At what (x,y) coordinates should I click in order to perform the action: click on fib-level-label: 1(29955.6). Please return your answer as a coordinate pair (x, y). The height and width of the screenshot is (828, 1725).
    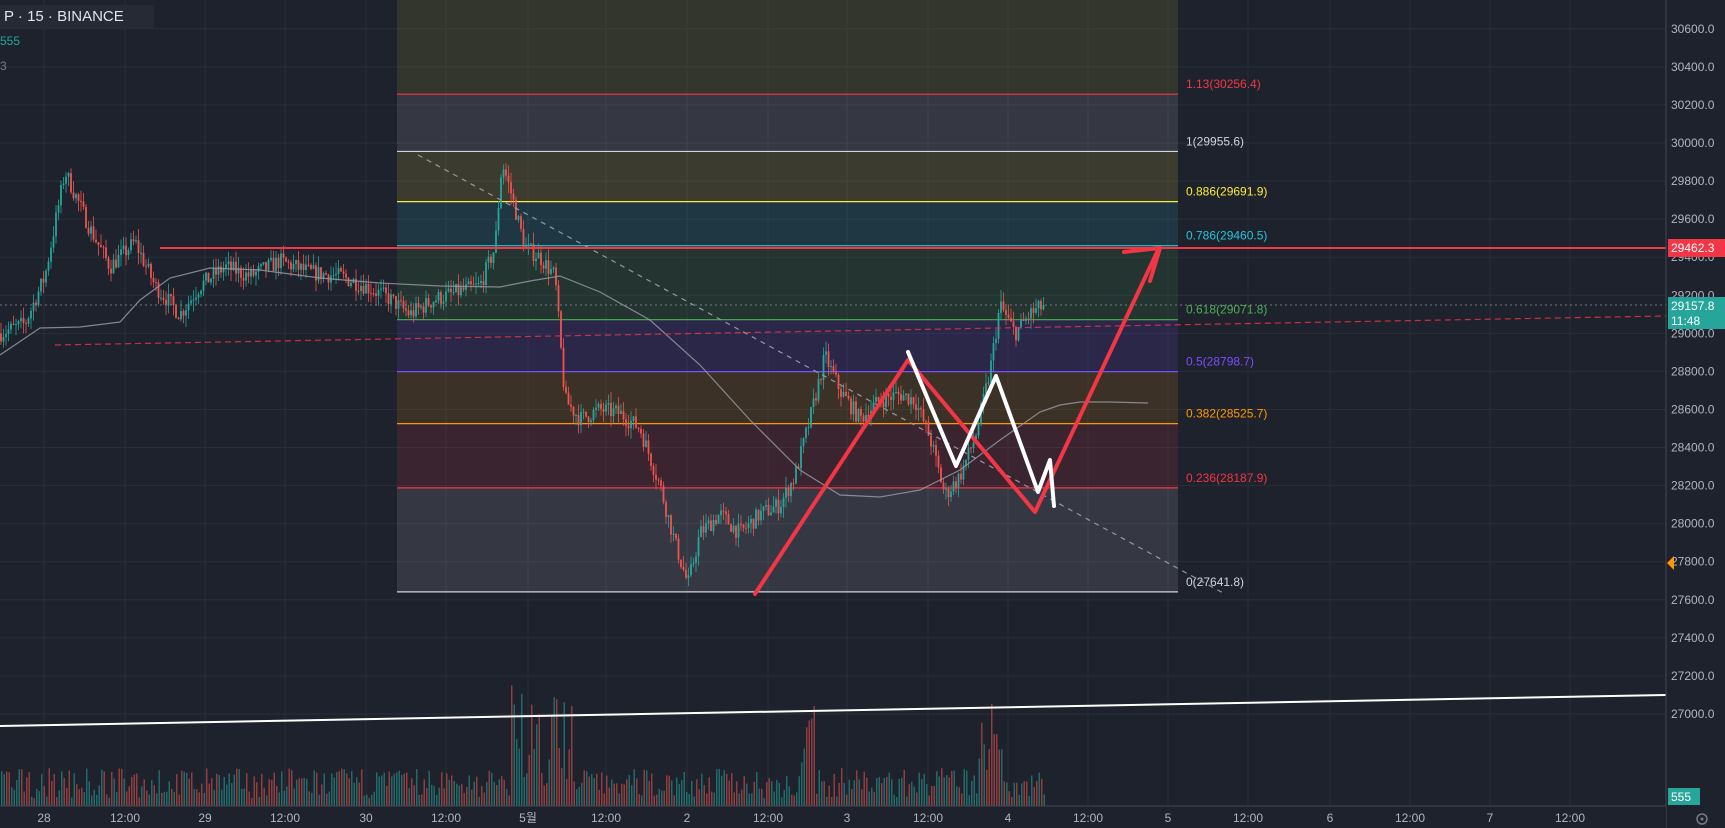
    Looking at the image, I should click on (1215, 141).